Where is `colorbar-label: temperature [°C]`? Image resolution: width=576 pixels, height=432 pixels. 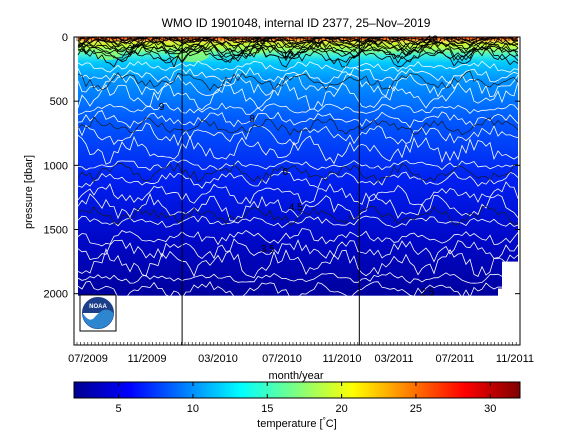
colorbar-label: temperature [°C] is located at coordinates (297, 423).